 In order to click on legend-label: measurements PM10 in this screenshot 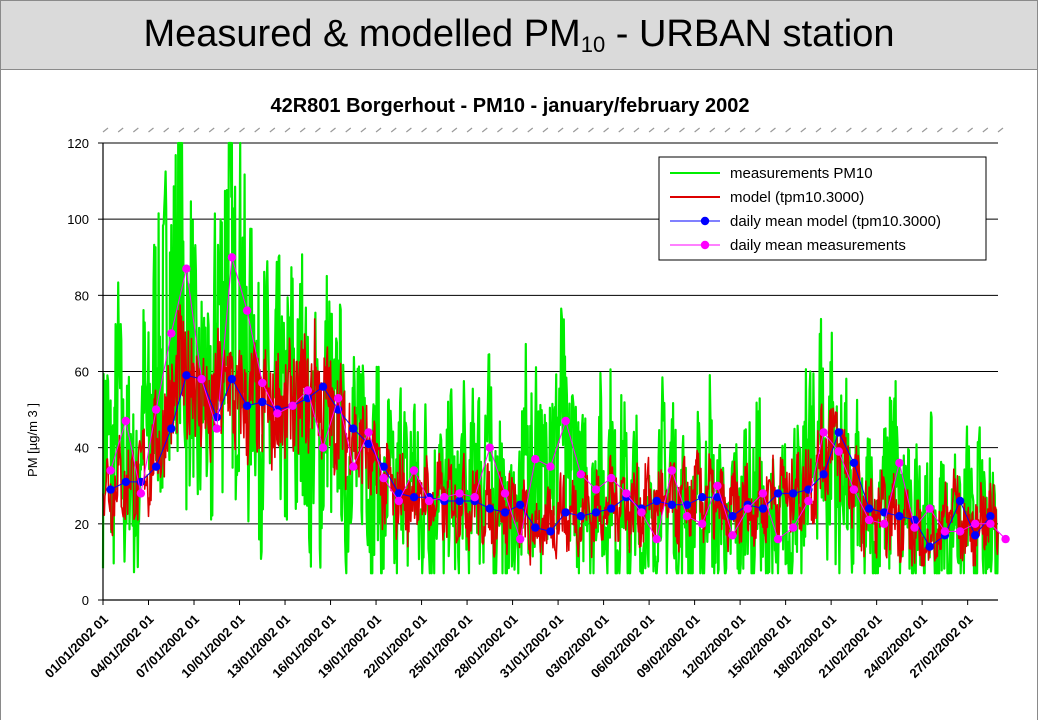, I will do `click(801, 173)`.